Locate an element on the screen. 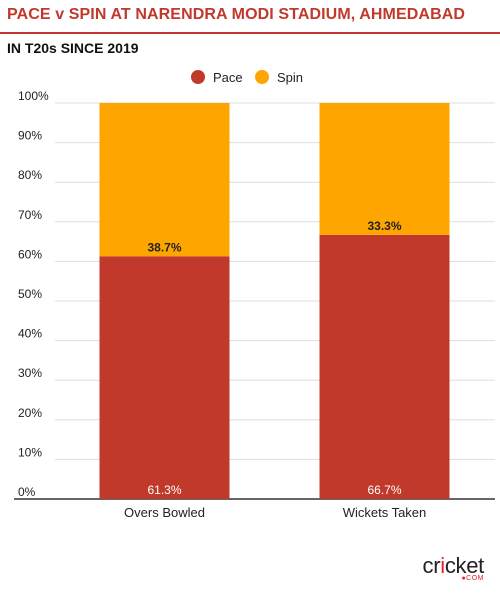 Image resolution: width=500 pixels, height=600 pixels. y-tick-label: 70% is located at coordinates (30, 215).